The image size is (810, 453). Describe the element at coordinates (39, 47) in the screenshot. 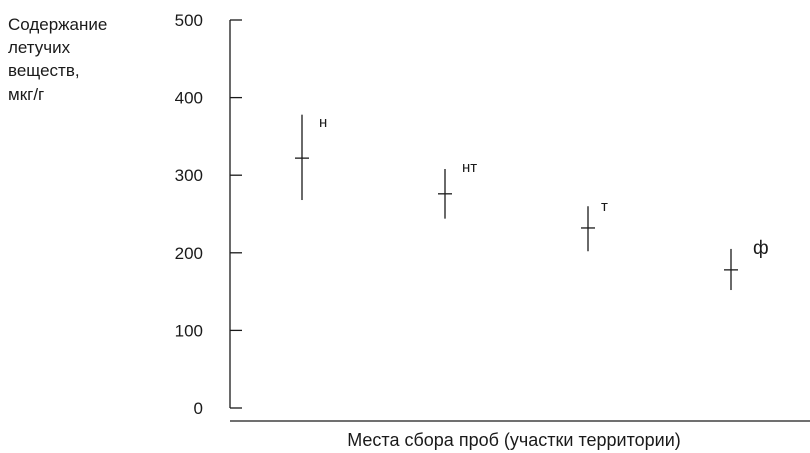

I see `y-axis-label-line: летучих` at that location.